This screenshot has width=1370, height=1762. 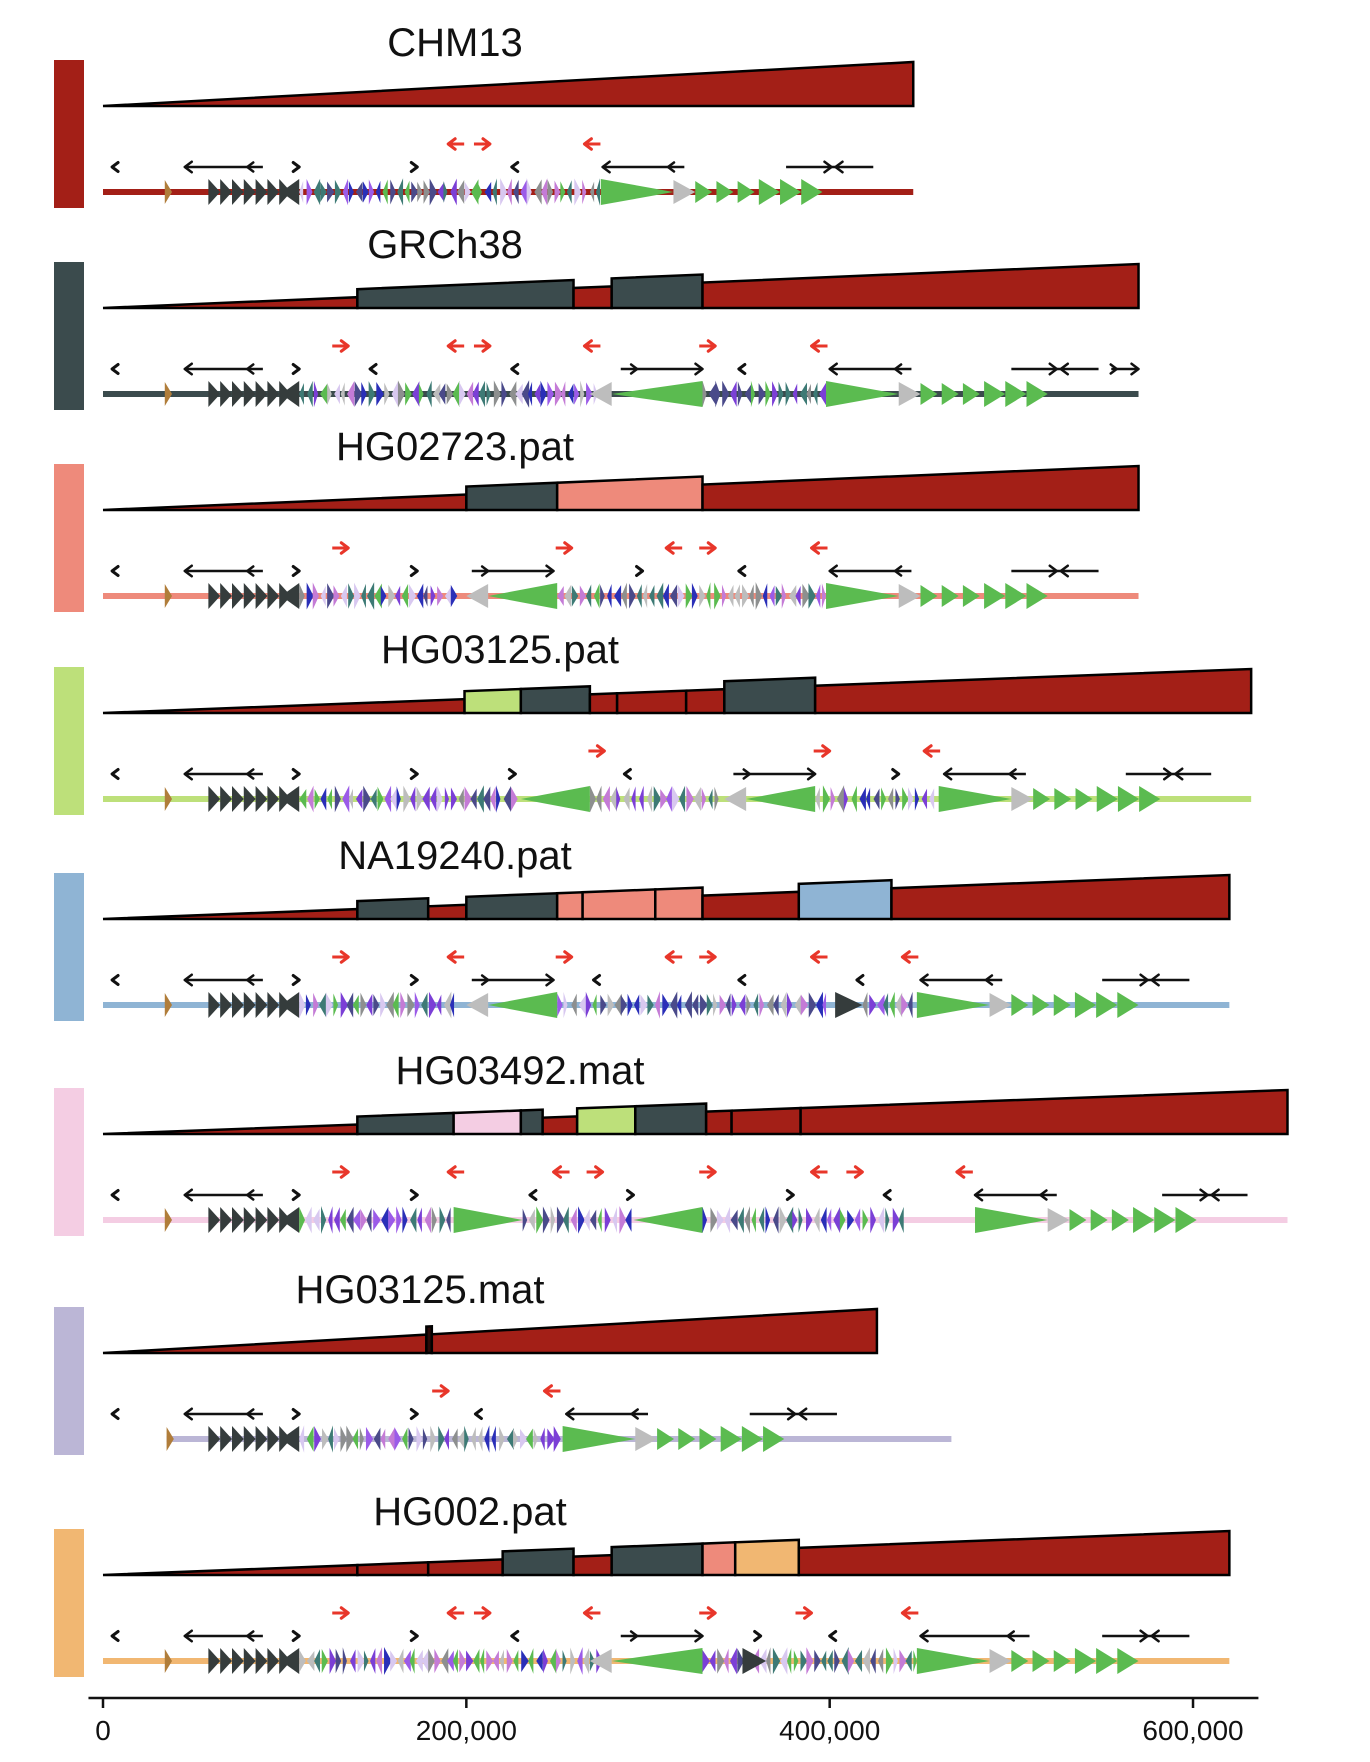 I want to click on track-hg03125-pat: HG03125.pat, so click(x=653, y=721).